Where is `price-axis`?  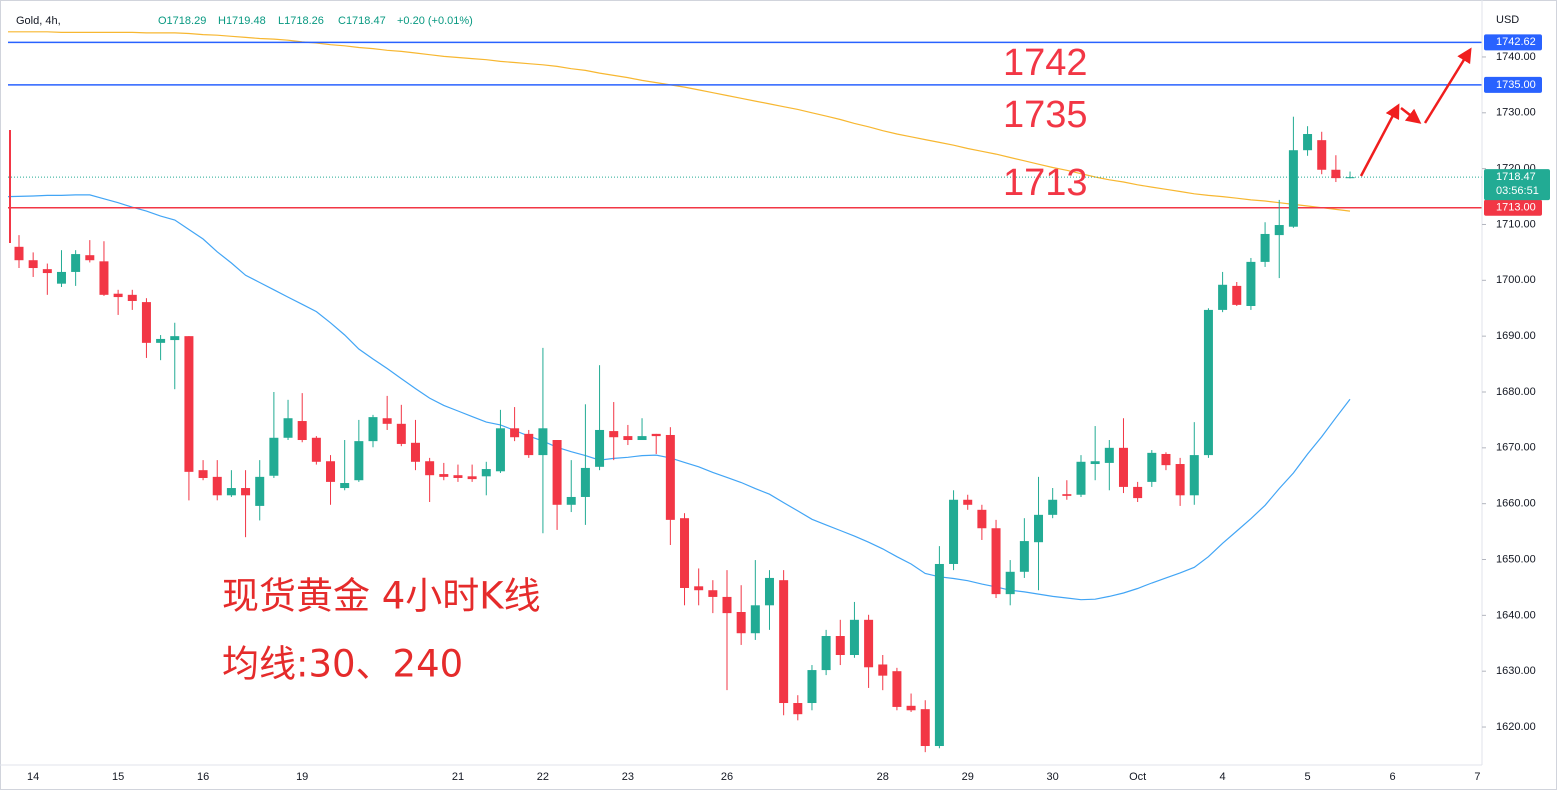 price-axis is located at coordinates (1519, 395).